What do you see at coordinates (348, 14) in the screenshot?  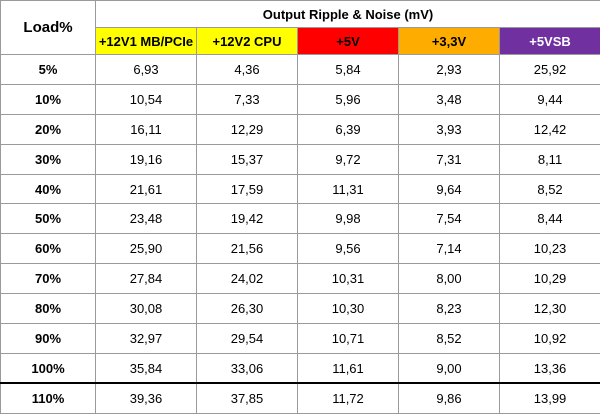 I see `group-header: Output Ripple & Noise (mV)` at bounding box center [348, 14].